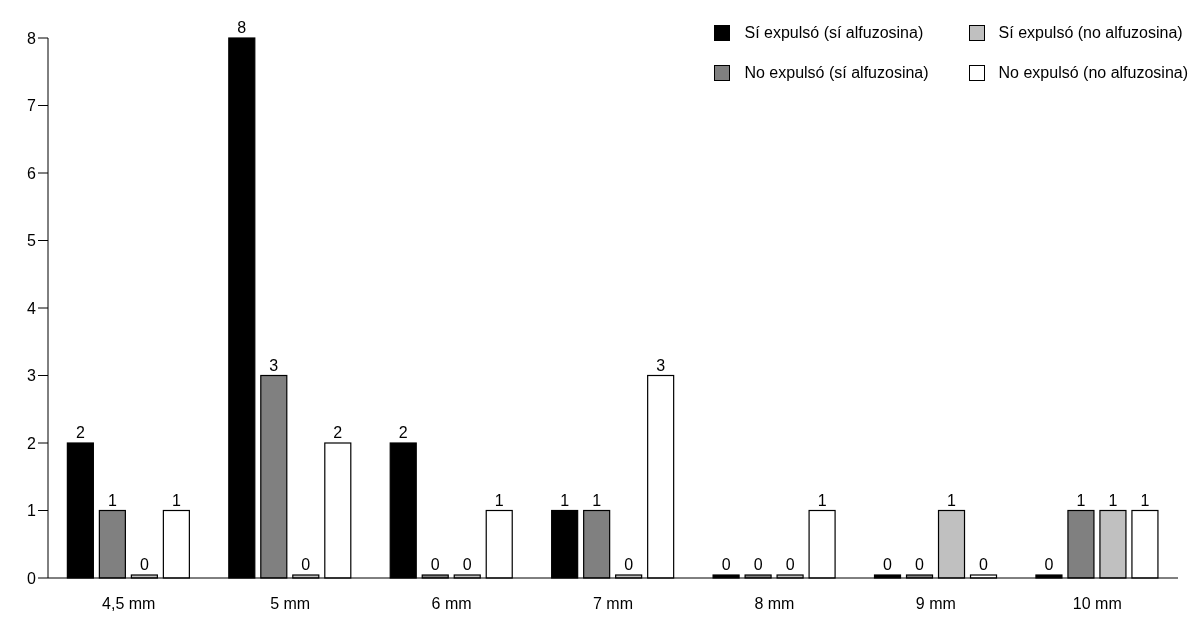 This screenshot has height=636, width=1198. What do you see at coordinates (32, 443) in the screenshot?
I see `y-tick-label: 2` at bounding box center [32, 443].